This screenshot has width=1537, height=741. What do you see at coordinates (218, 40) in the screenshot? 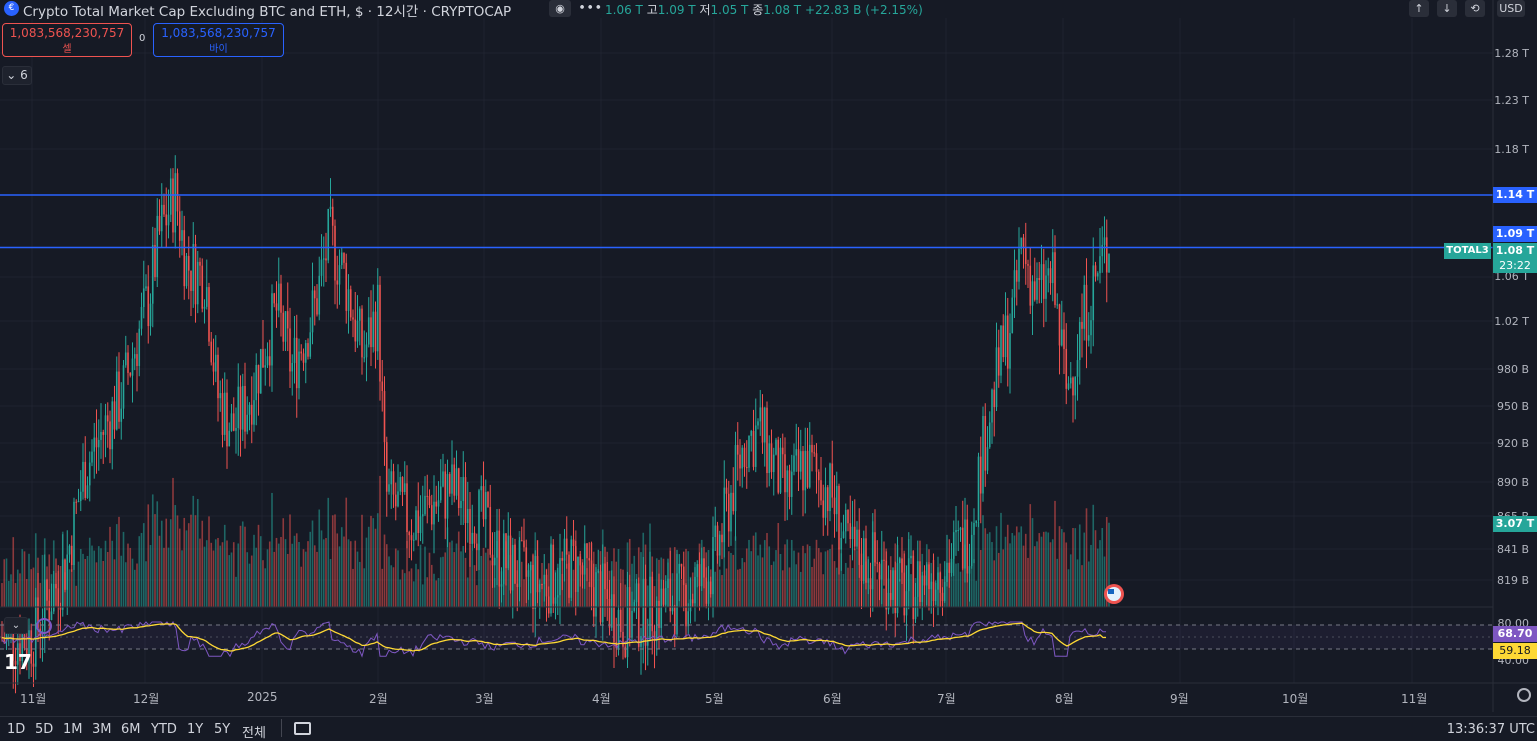
I see `buy-button: 1,083,568,230,757 바이` at bounding box center [218, 40].